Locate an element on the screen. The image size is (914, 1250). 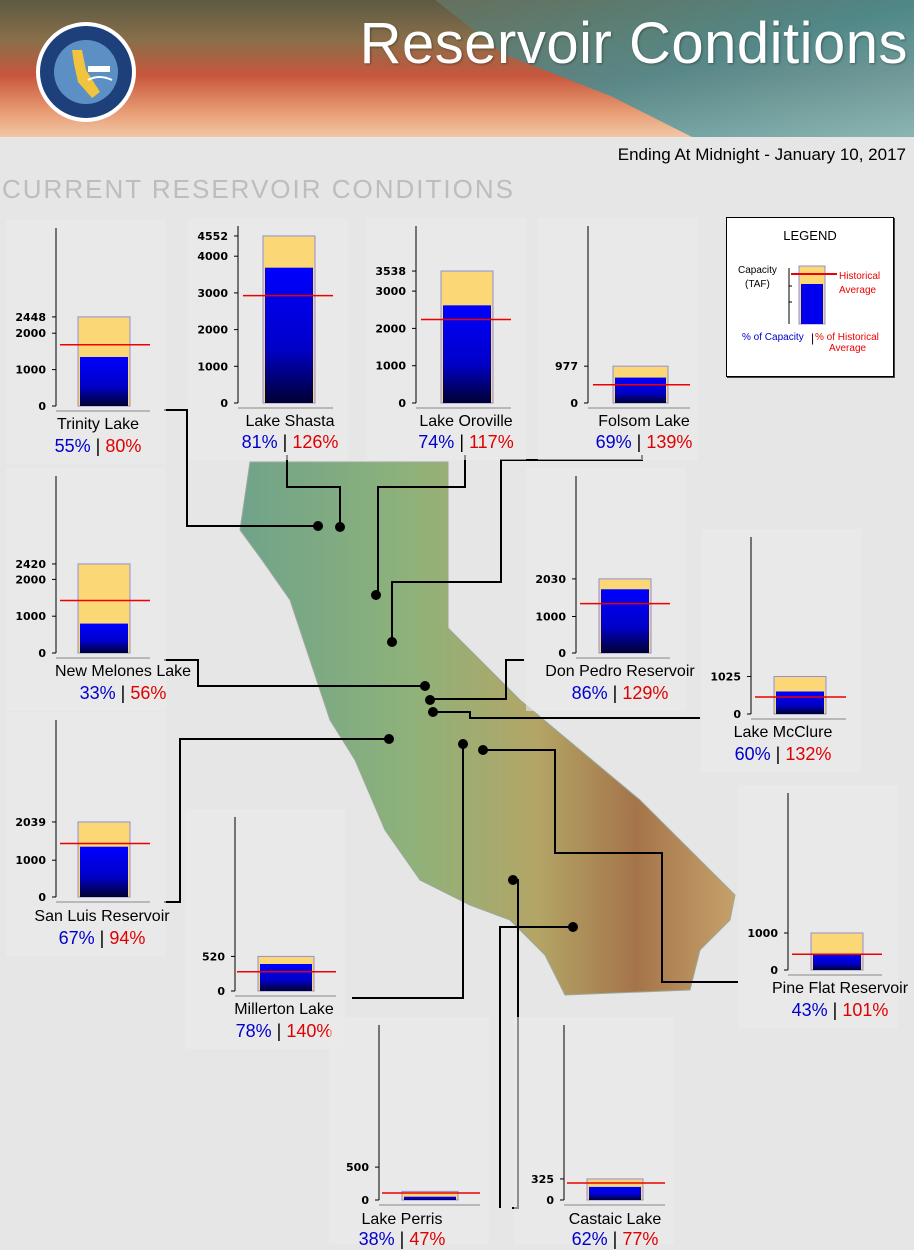
y-tick-label: 500 is located at coordinates (357, 1167).